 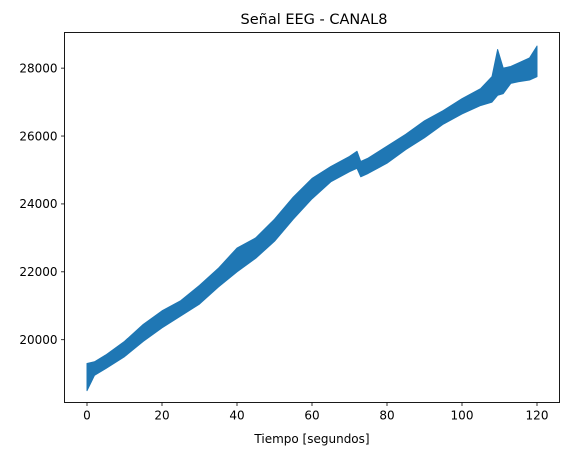 I want to click on x-tick-label: 20, so click(x=161, y=416).